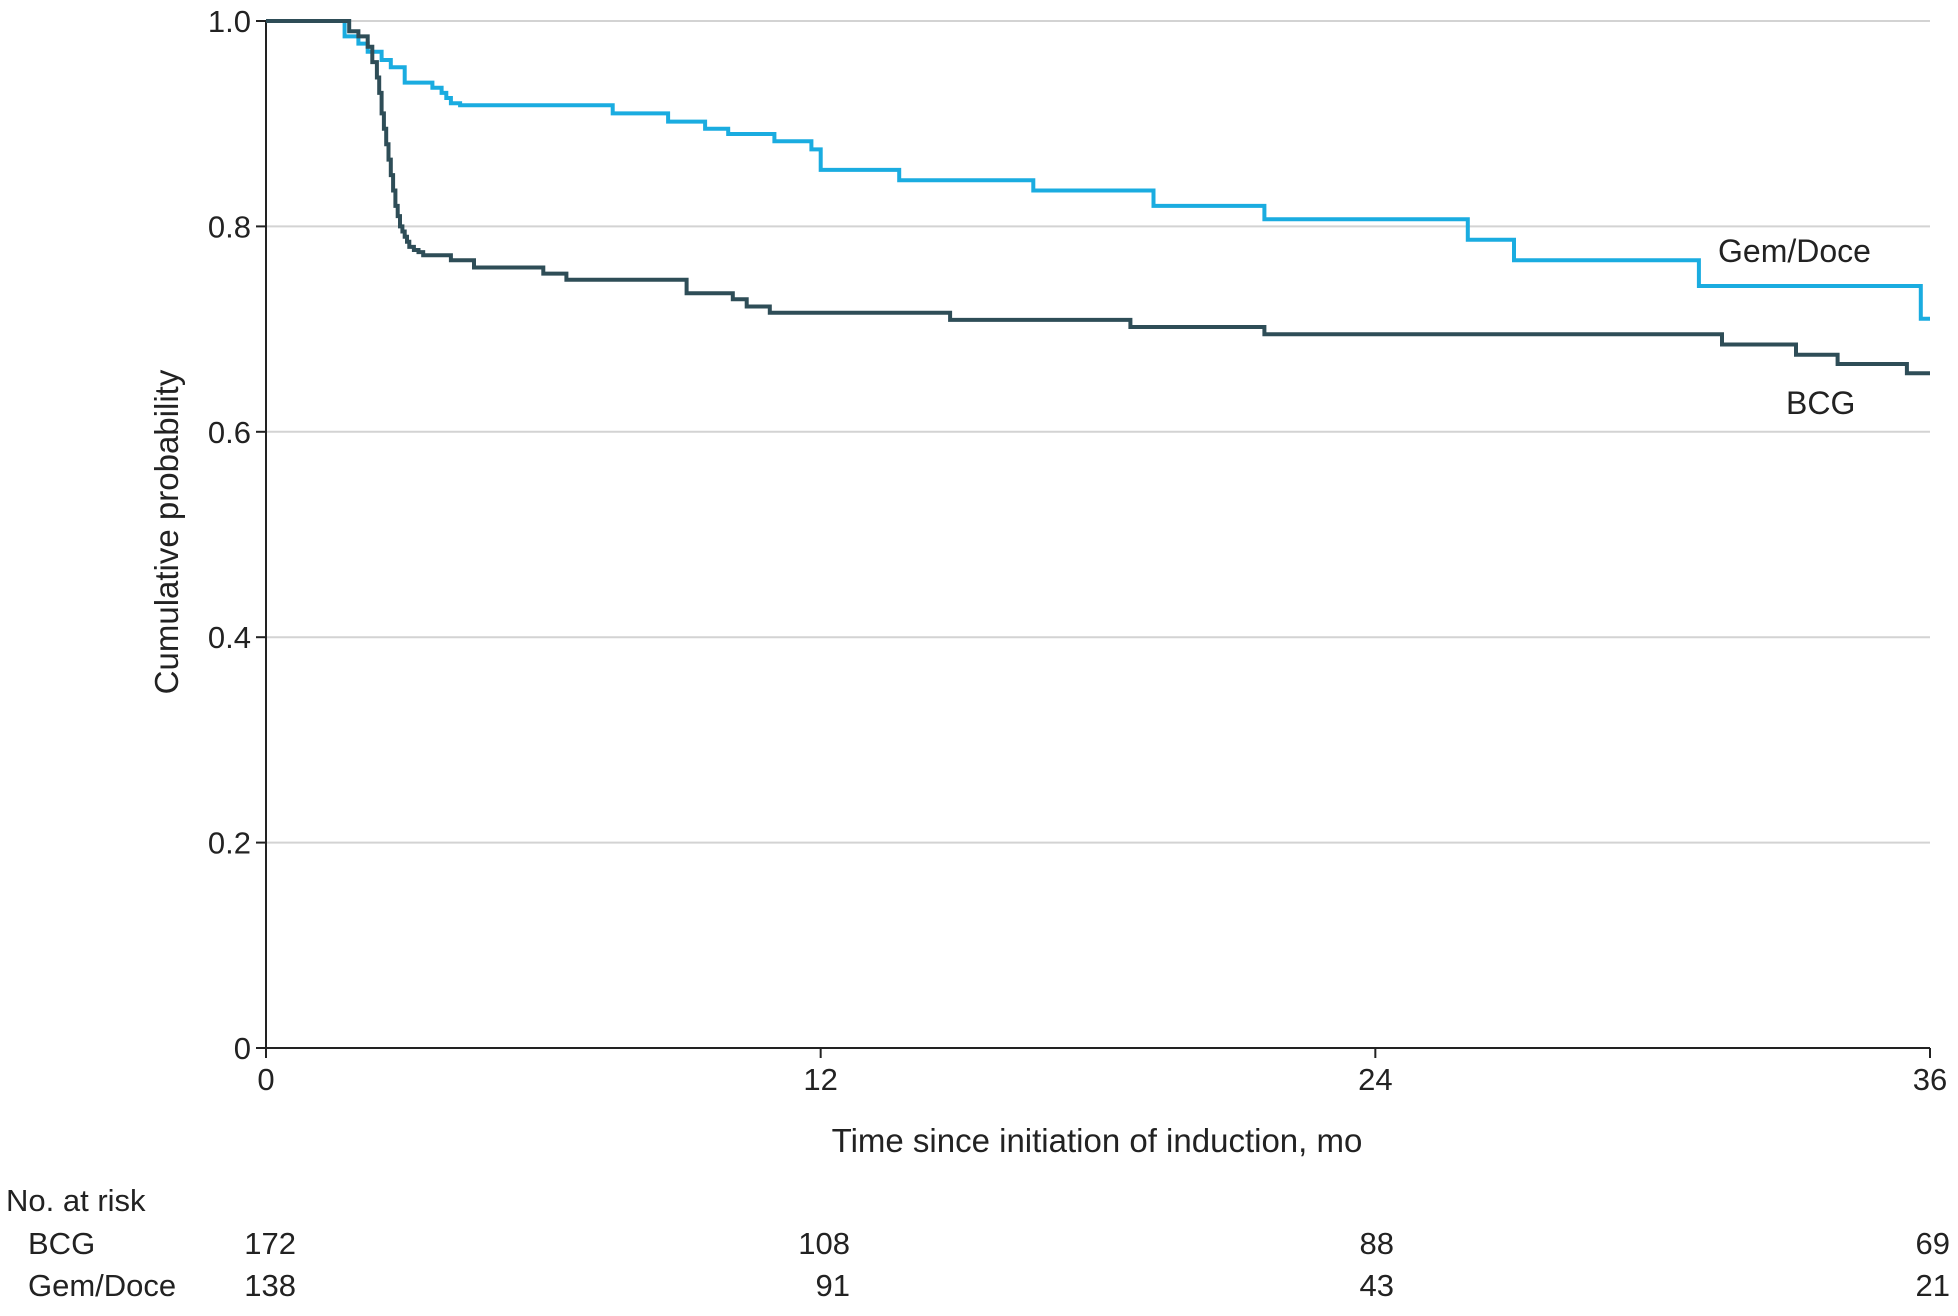 The height and width of the screenshot is (1316, 1958). I want to click on at-risk-counts: 172 108 88 69 138 91 43 21, so click(1097, 1264).